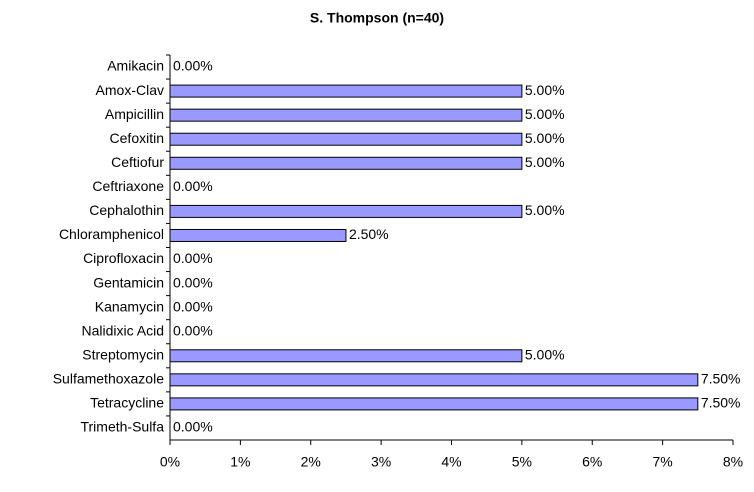 This screenshot has width=754, height=492. I want to click on y-tick-label: Tetracycline, so click(127, 403).